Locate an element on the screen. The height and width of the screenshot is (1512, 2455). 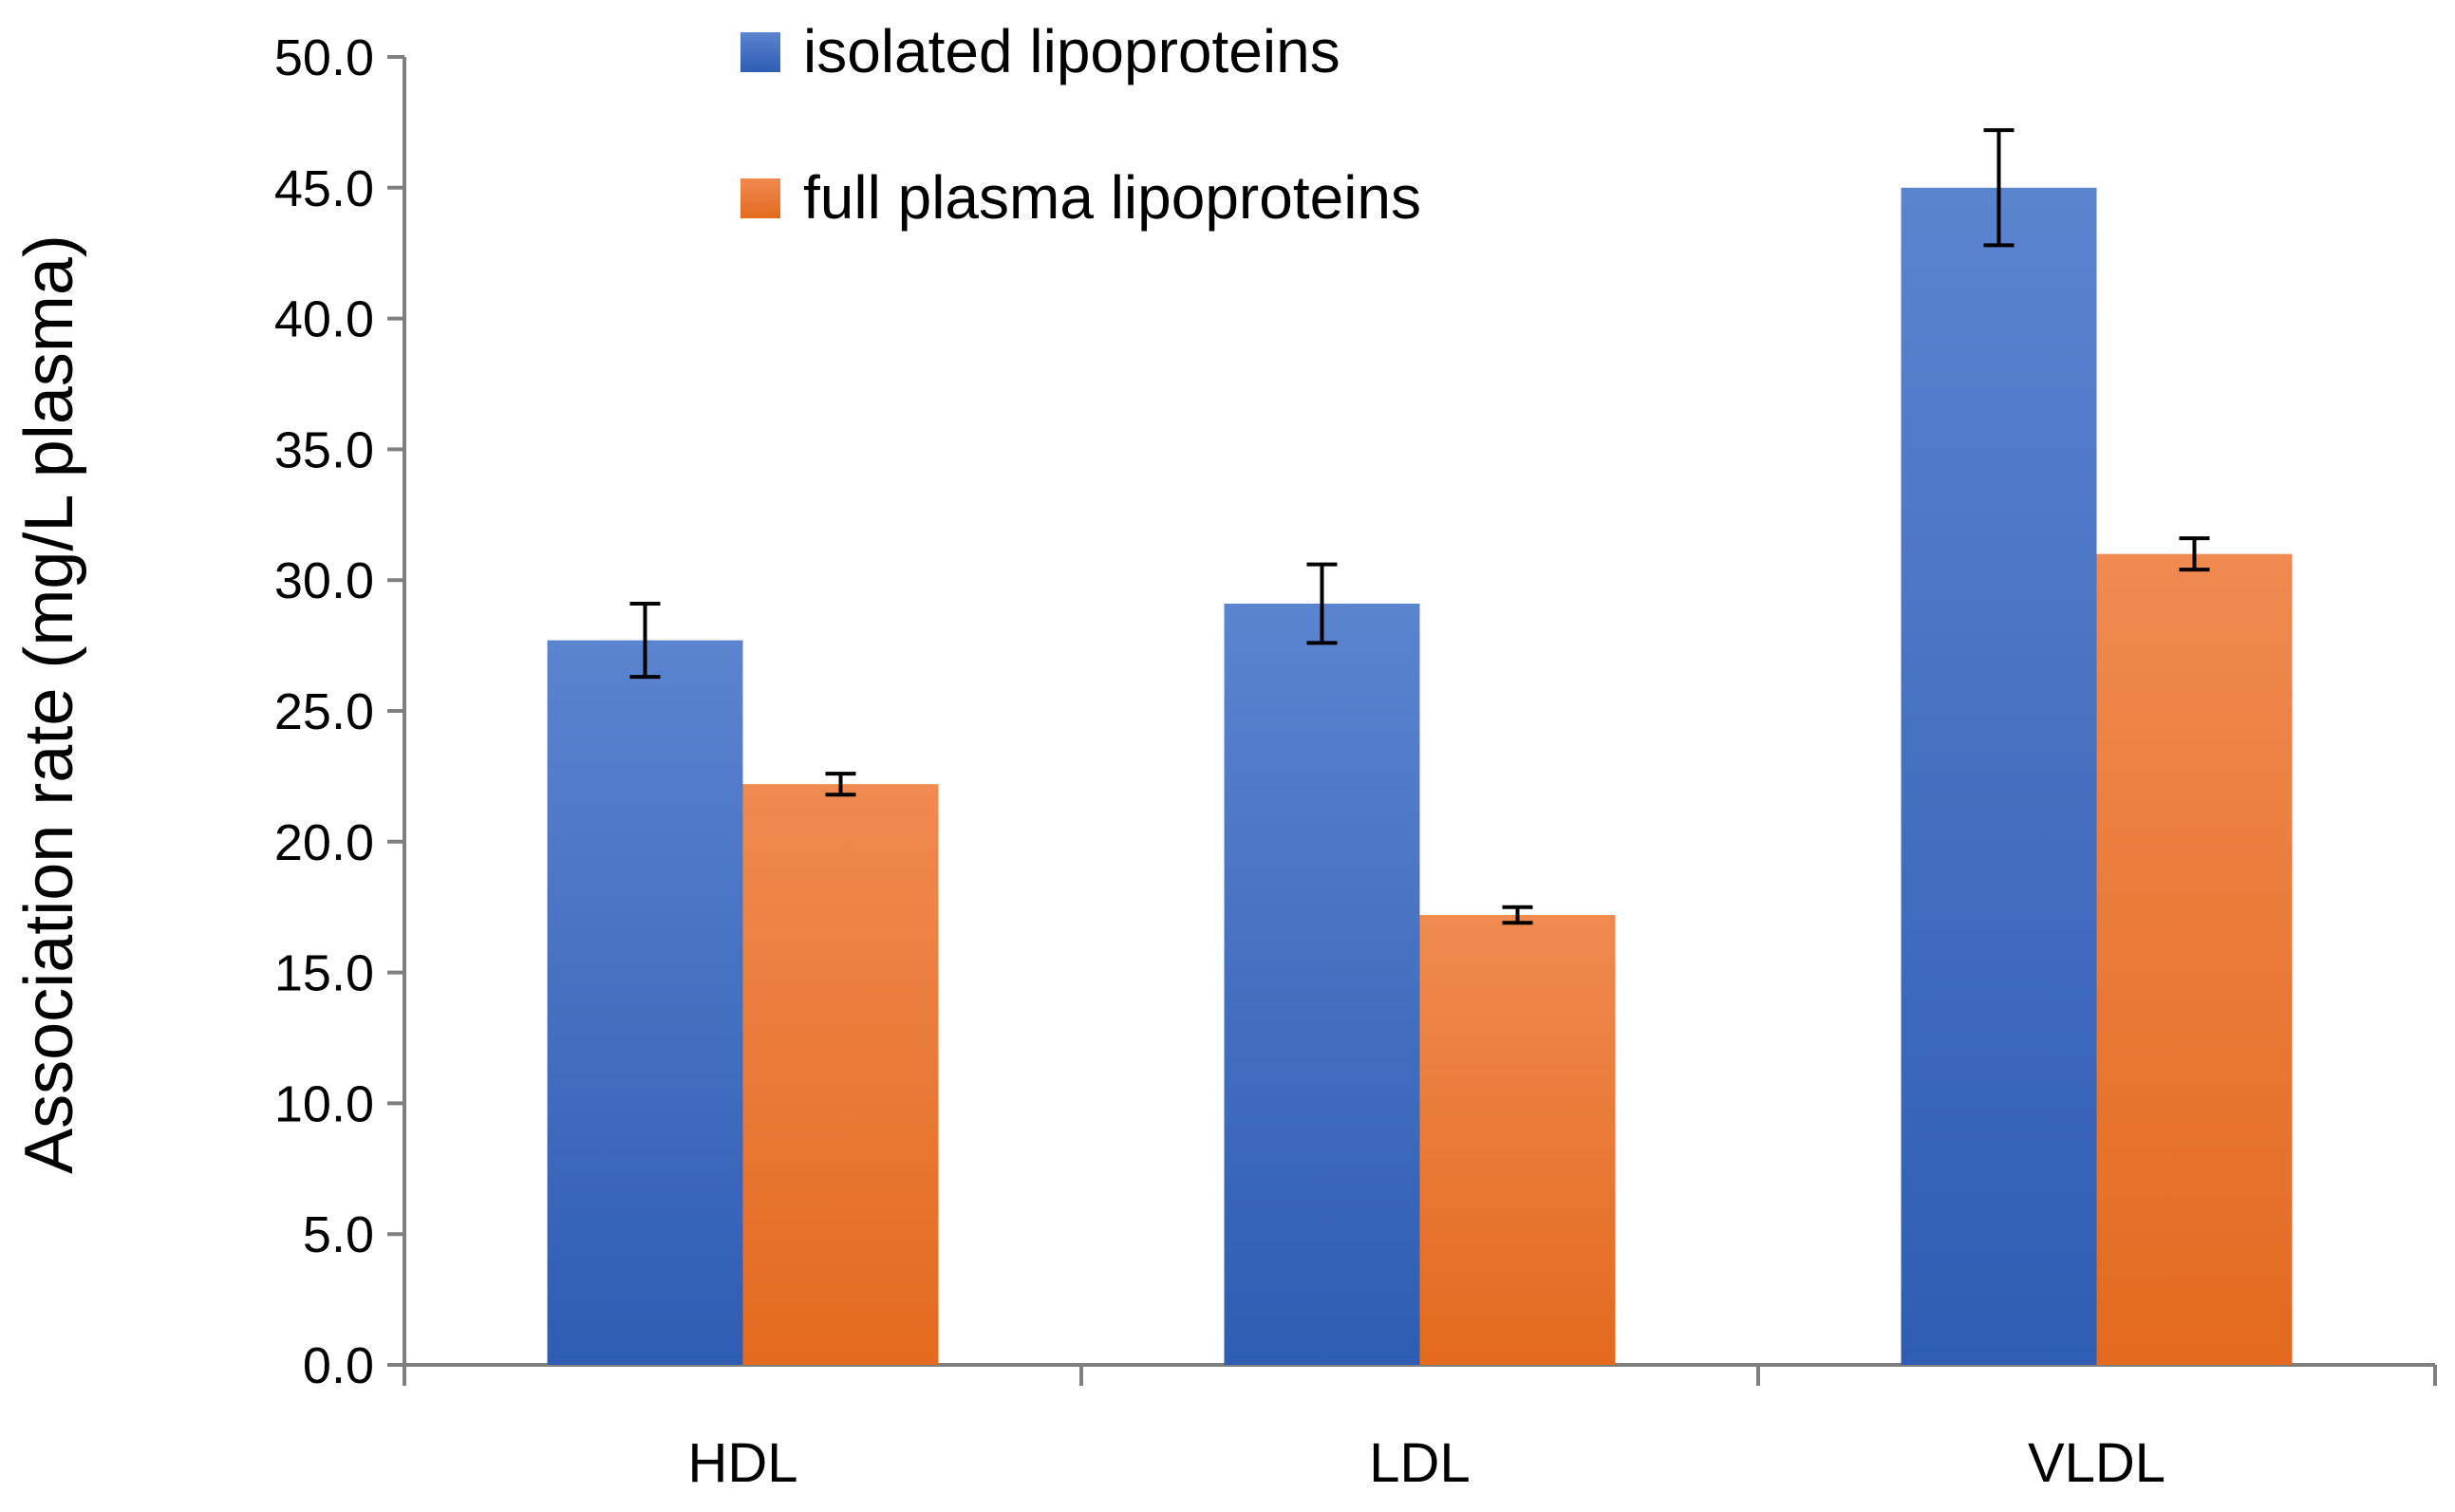
legend-swatch-full-plasma is located at coordinates (760, 198).